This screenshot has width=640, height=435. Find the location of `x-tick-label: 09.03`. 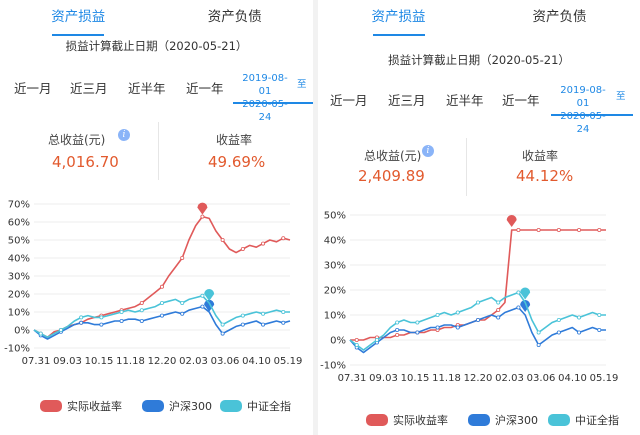

x-tick-label: 09.03 is located at coordinates (67, 361).